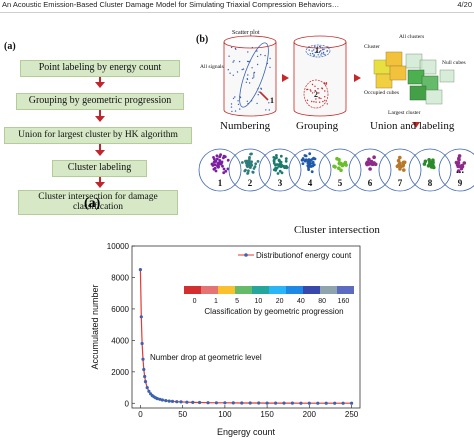 The image size is (474, 446). Describe the element at coordinates (344, 301) in the screenshot. I see `inset-tick-label: 160` at that location.